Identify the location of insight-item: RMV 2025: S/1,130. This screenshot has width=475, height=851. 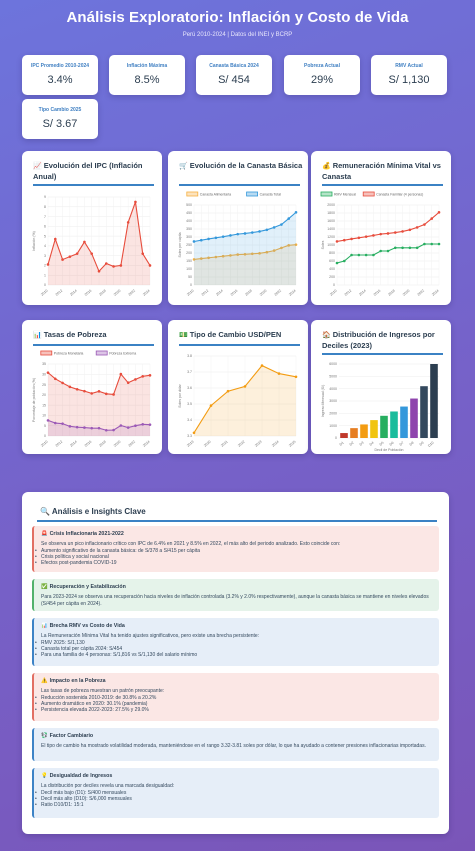
(237, 643).